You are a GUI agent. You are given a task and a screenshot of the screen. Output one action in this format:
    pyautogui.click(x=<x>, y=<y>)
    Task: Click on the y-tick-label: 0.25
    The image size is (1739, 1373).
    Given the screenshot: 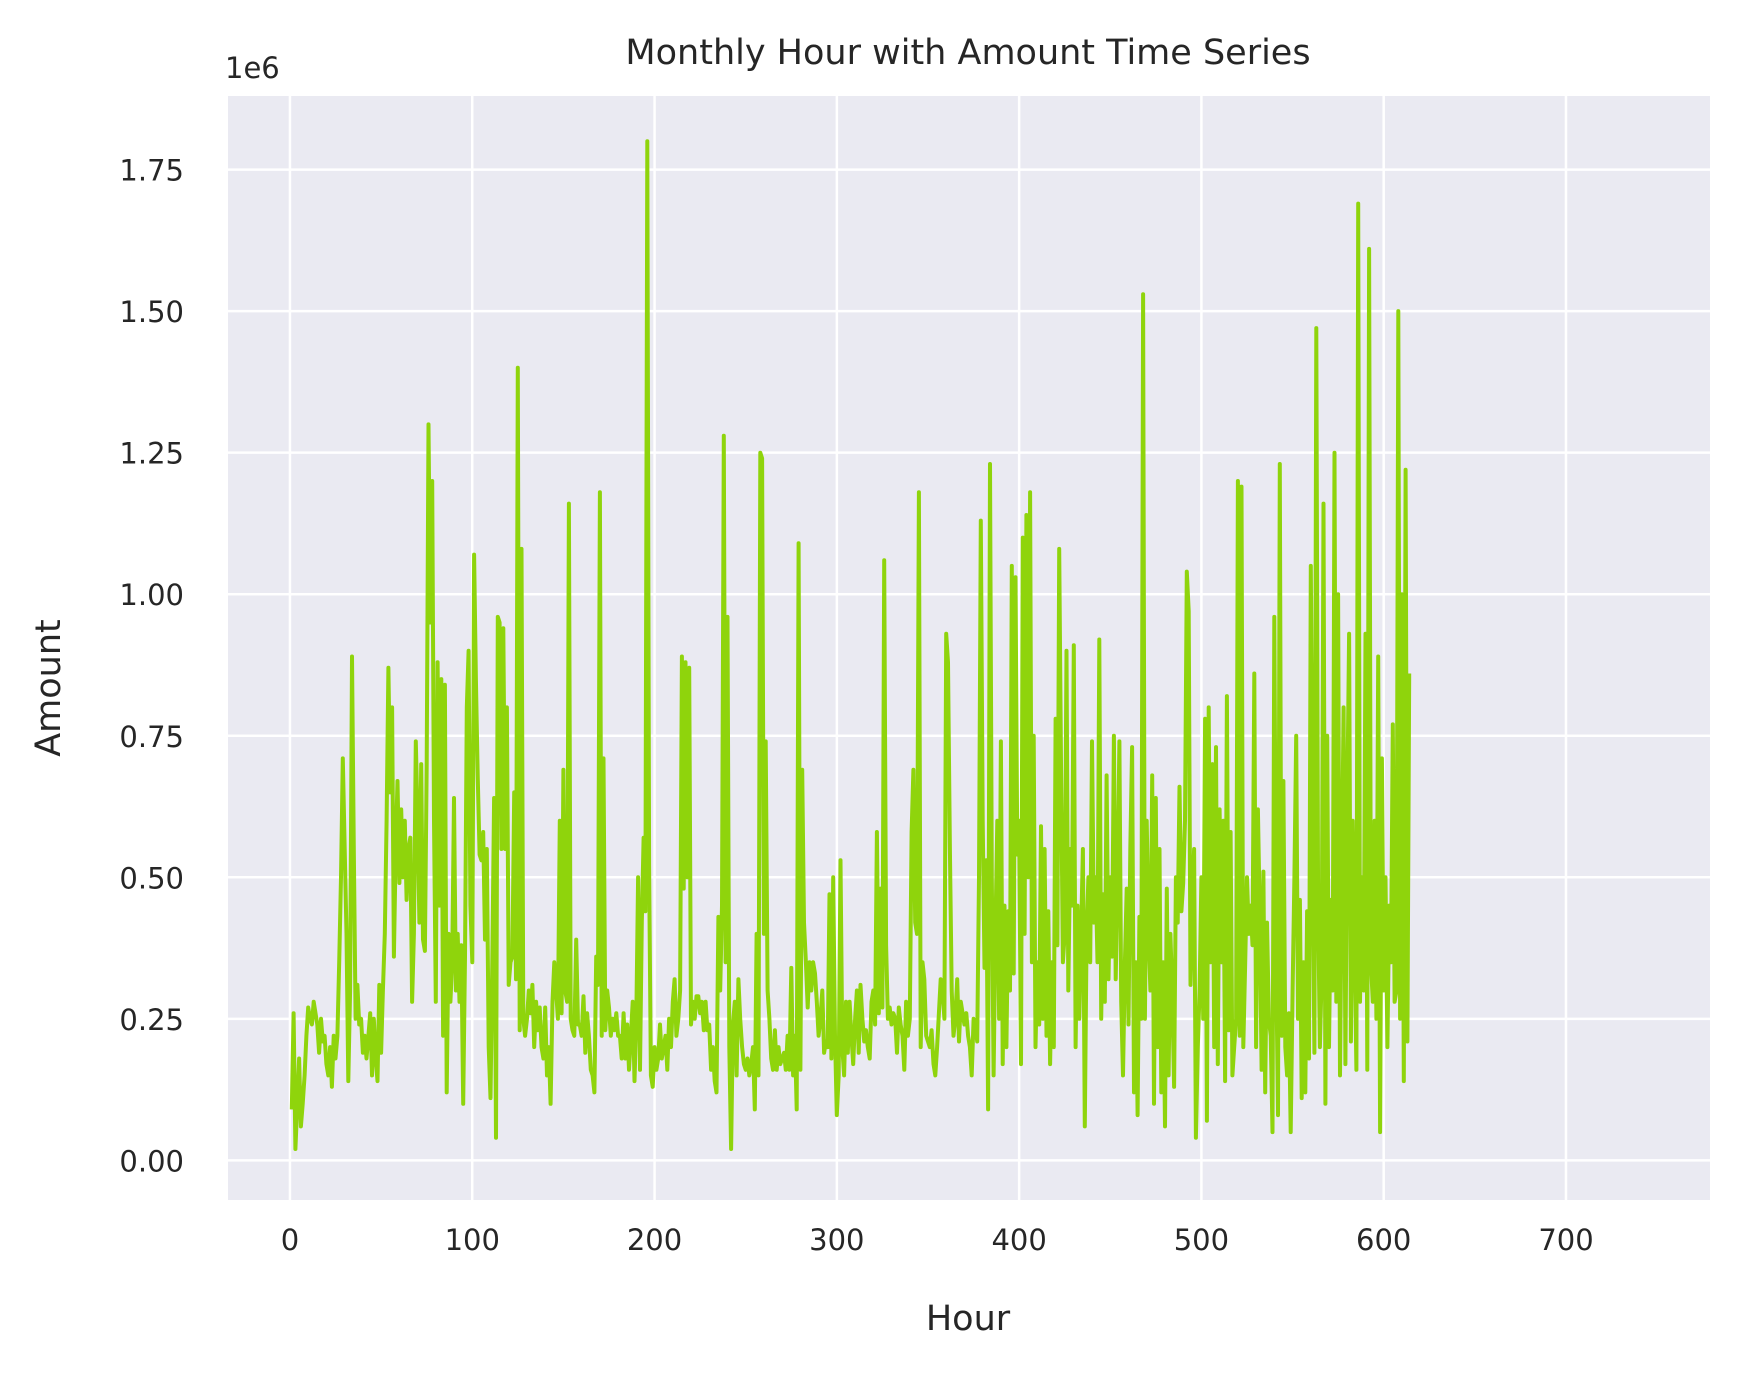 What is the action you would take?
    pyautogui.click(x=151, y=1020)
    